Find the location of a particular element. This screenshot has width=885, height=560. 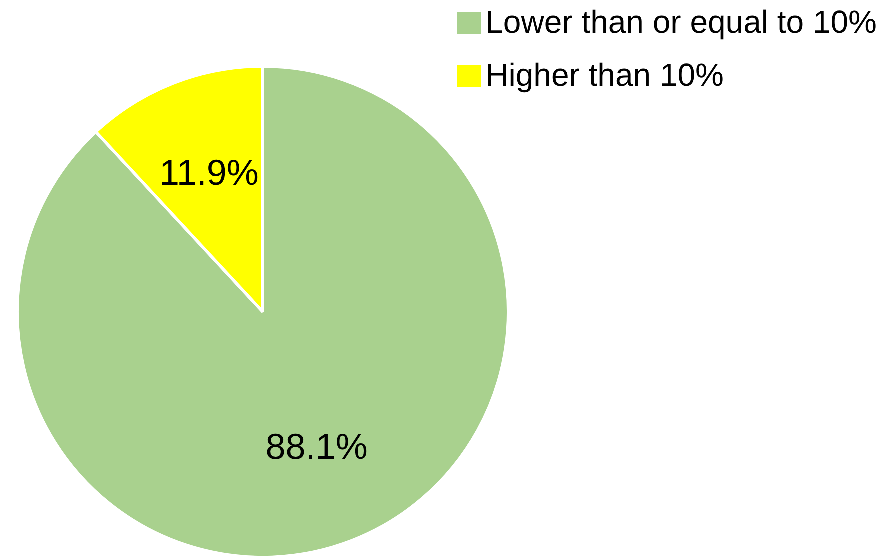

data-label: 88.1% is located at coordinates (317, 447).